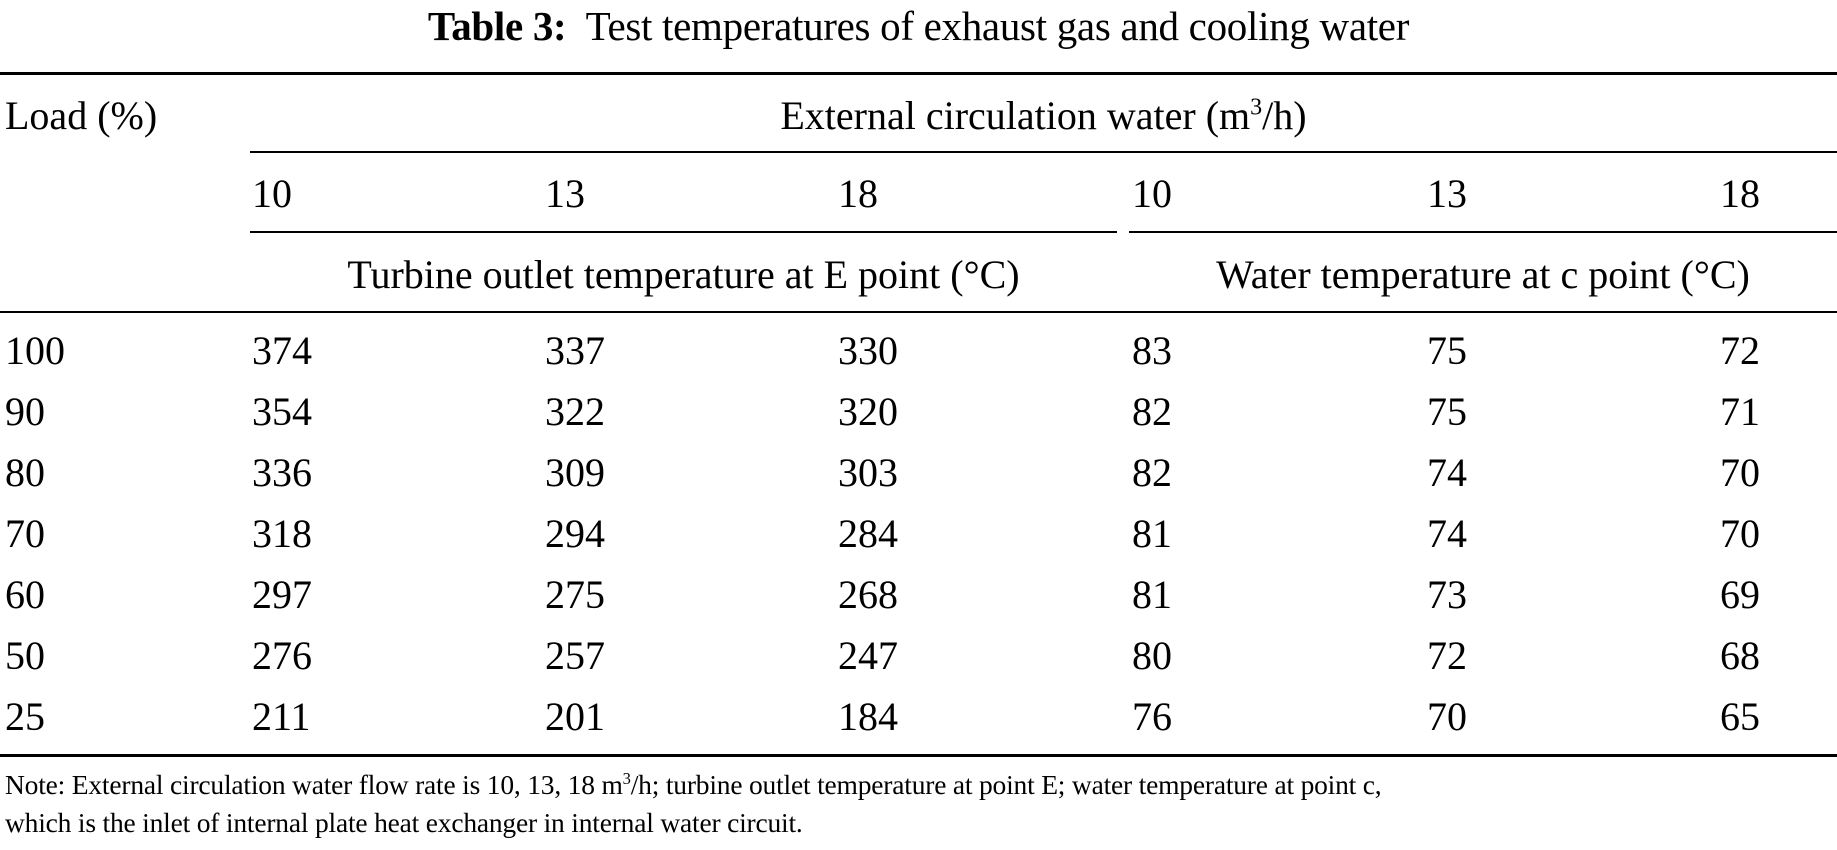 The width and height of the screenshot is (1837, 850). Describe the element at coordinates (575, 533) in the screenshot. I see `turbine-temp-13-cell: 294` at that location.